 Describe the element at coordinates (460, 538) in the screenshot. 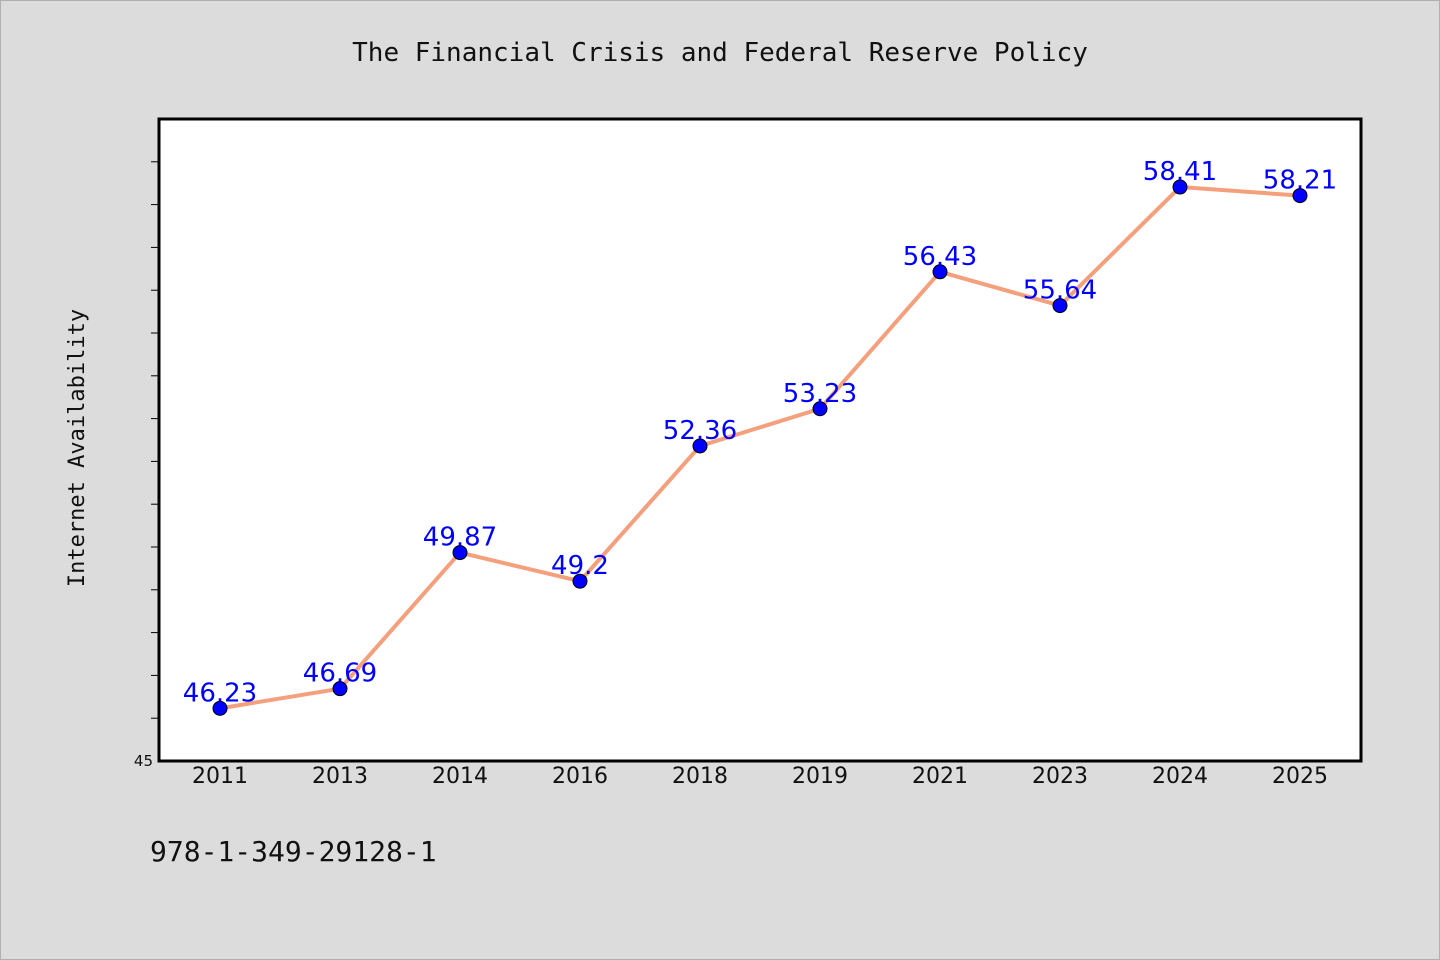

I see `data-label: 49.87` at that location.